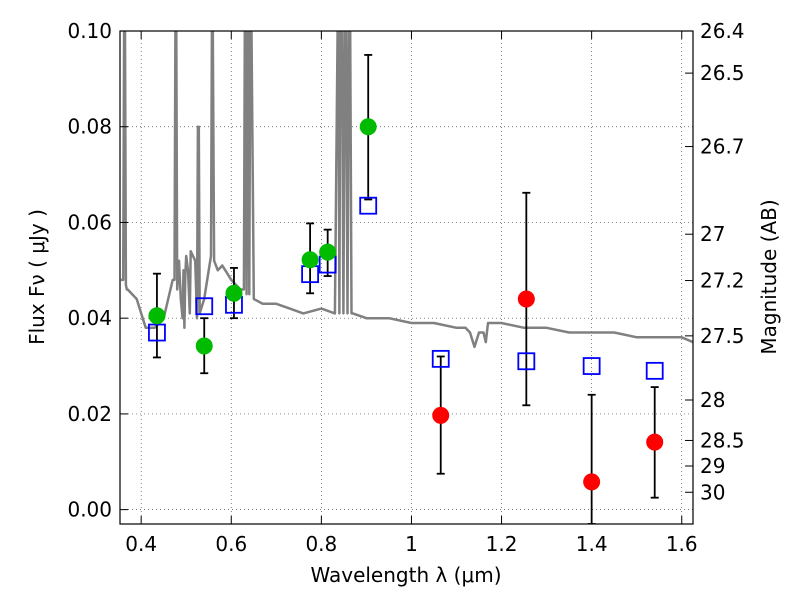  I want to click on x-tick-label: 1, so click(411, 544).